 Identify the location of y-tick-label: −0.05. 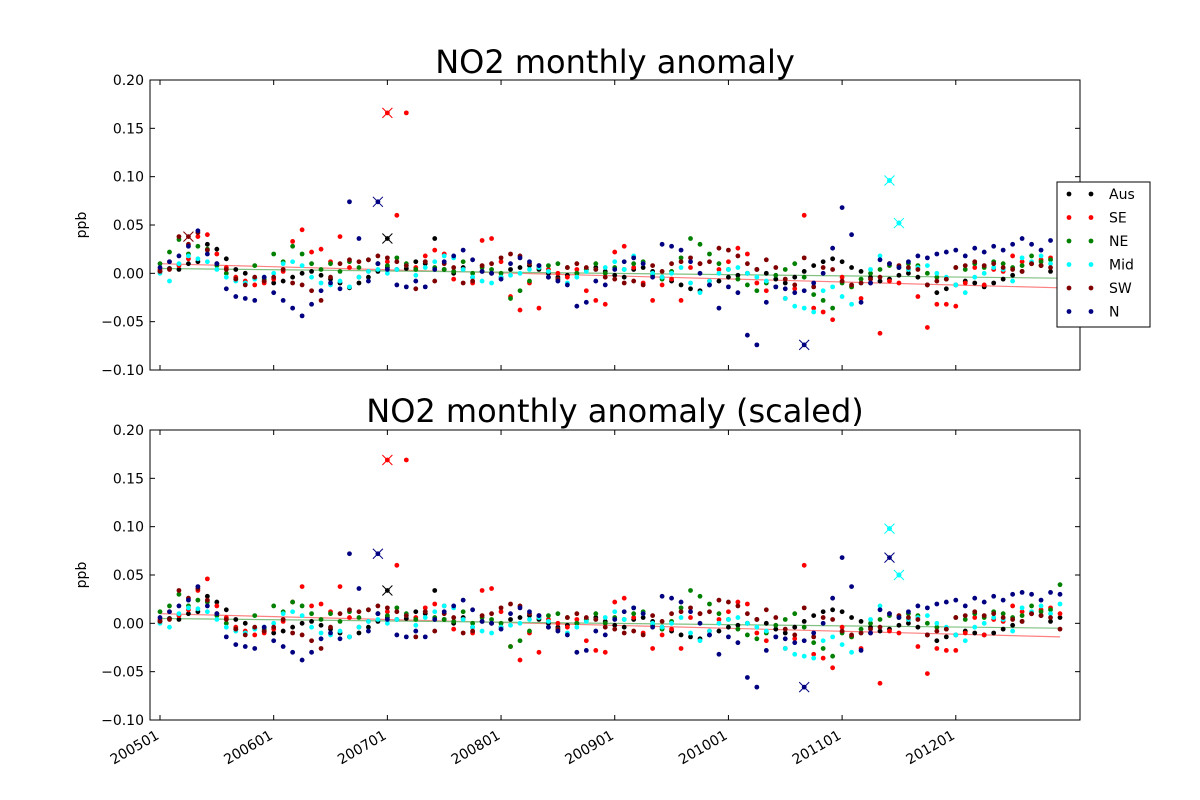
(122, 673).